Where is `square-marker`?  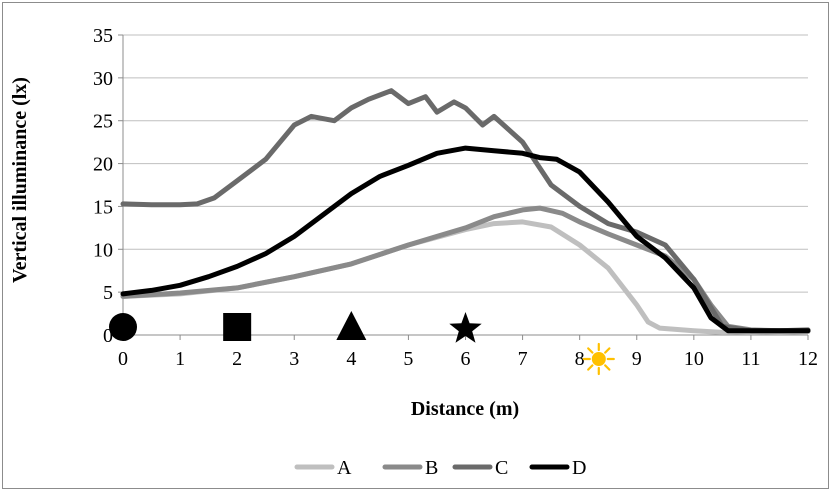 square-marker is located at coordinates (237, 327).